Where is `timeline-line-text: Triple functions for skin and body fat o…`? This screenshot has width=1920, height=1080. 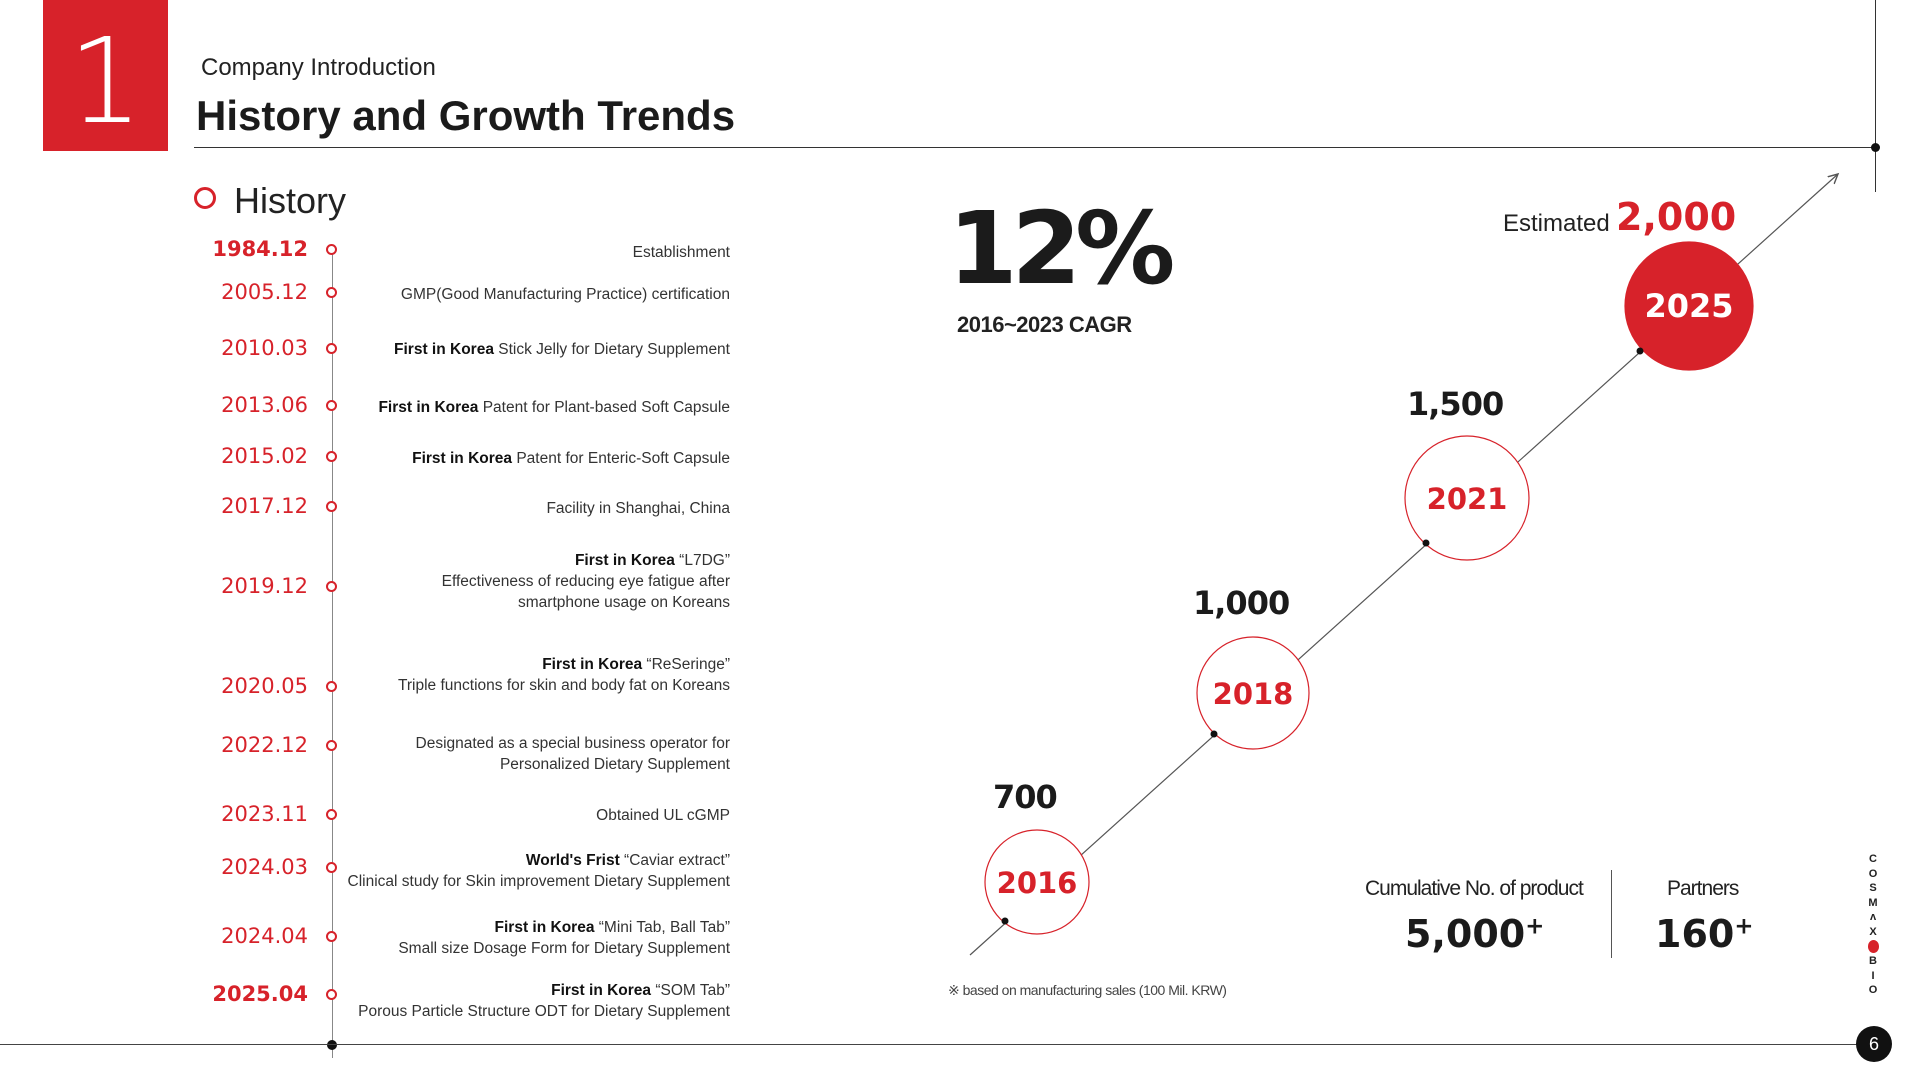
timeline-line-text: Triple functions for skin and body fat o… is located at coordinates (530, 685).